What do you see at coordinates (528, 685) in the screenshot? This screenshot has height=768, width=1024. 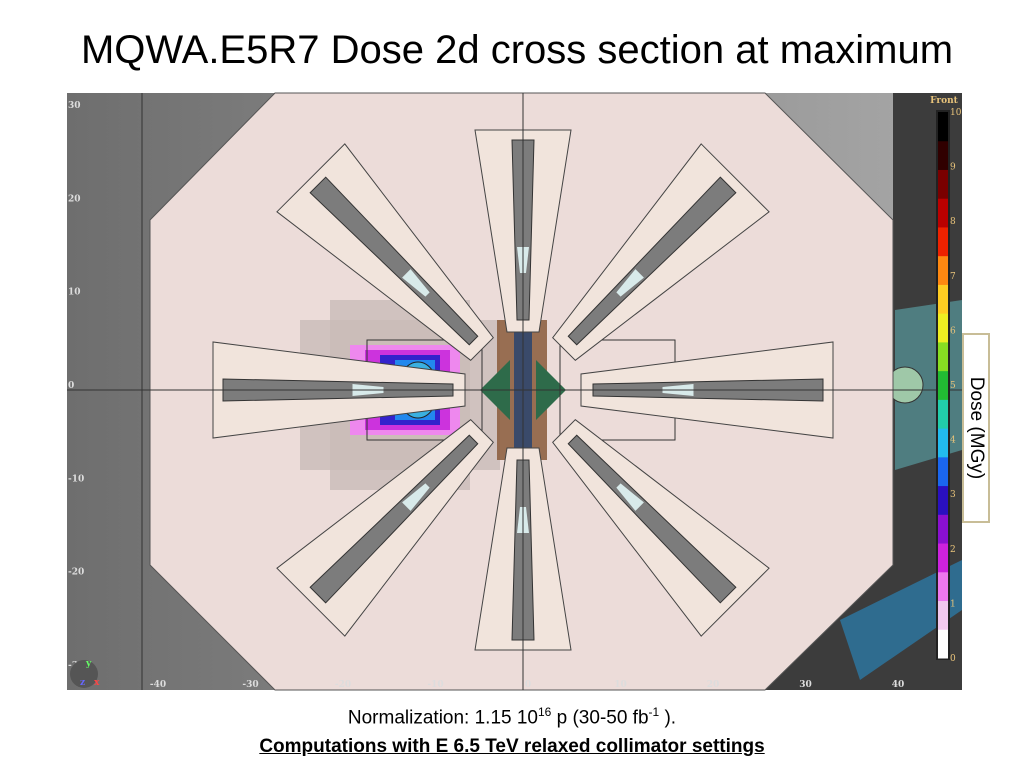 I see `x-tick-label: 0` at bounding box center [528, 685].